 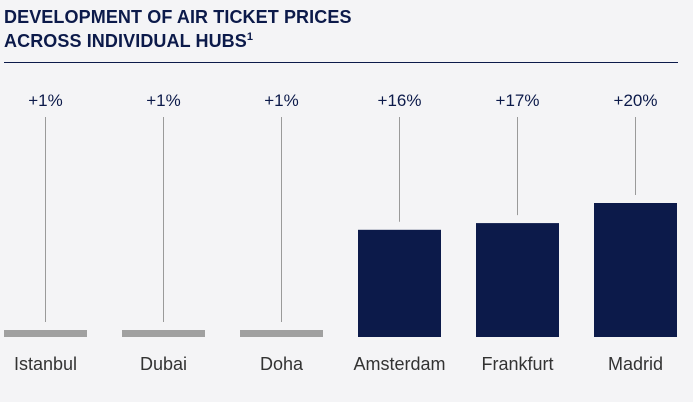 What do you see at coordinates (635, 364) in the screenshot?
I see `category-label: Madrid` at bounding box center [635, 364].